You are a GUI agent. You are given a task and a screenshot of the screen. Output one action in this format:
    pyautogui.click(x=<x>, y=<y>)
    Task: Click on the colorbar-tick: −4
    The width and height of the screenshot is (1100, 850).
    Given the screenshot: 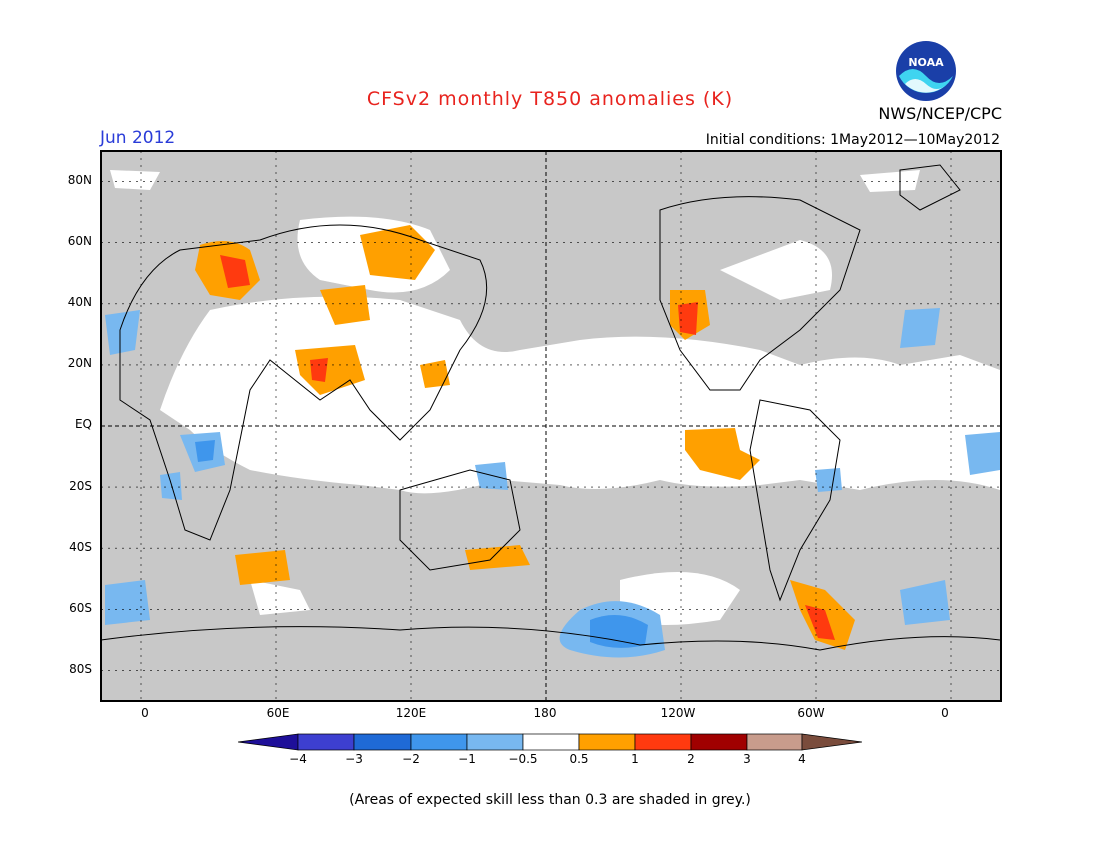 What is the action you would take?
    pyautogui.click(x=298, y=759)
    